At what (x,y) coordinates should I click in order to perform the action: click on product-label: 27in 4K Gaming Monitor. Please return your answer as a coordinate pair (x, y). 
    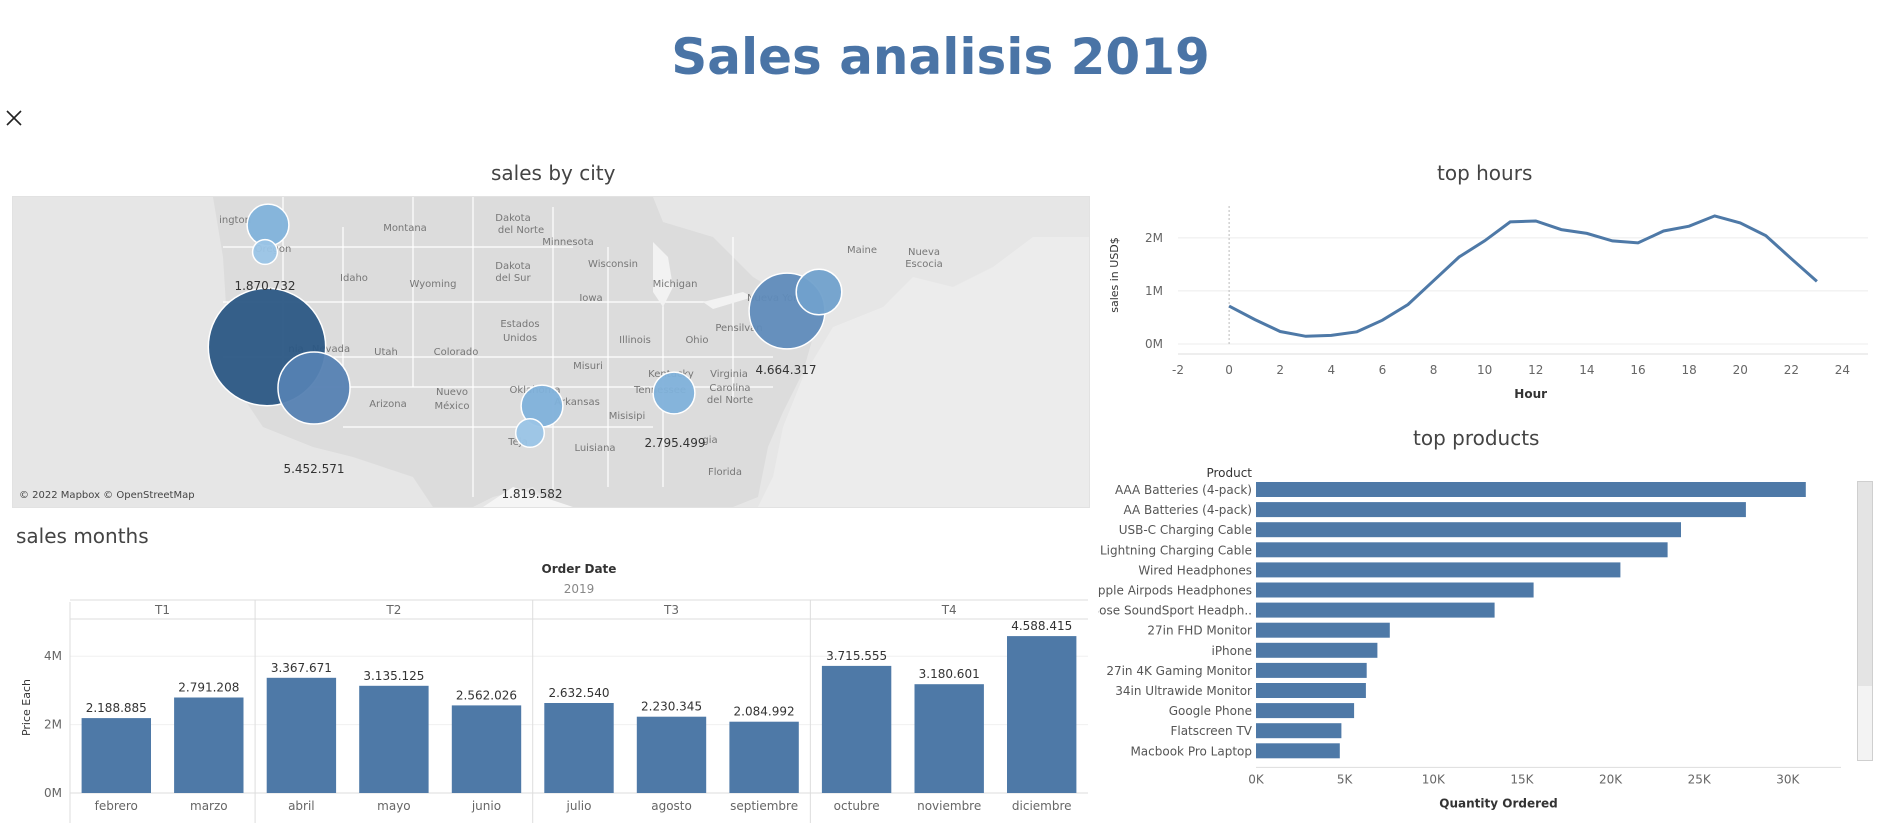
    Looking at the image, I should click on (1179, 671).